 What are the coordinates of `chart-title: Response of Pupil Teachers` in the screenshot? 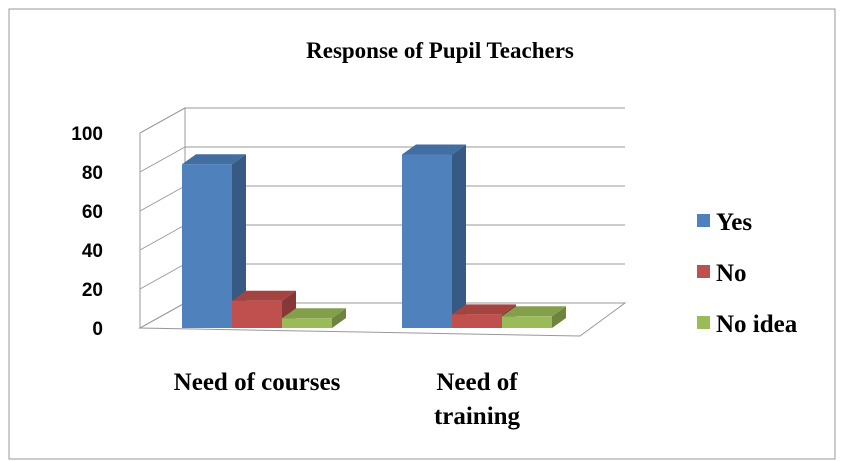 It's located at (440, 50).